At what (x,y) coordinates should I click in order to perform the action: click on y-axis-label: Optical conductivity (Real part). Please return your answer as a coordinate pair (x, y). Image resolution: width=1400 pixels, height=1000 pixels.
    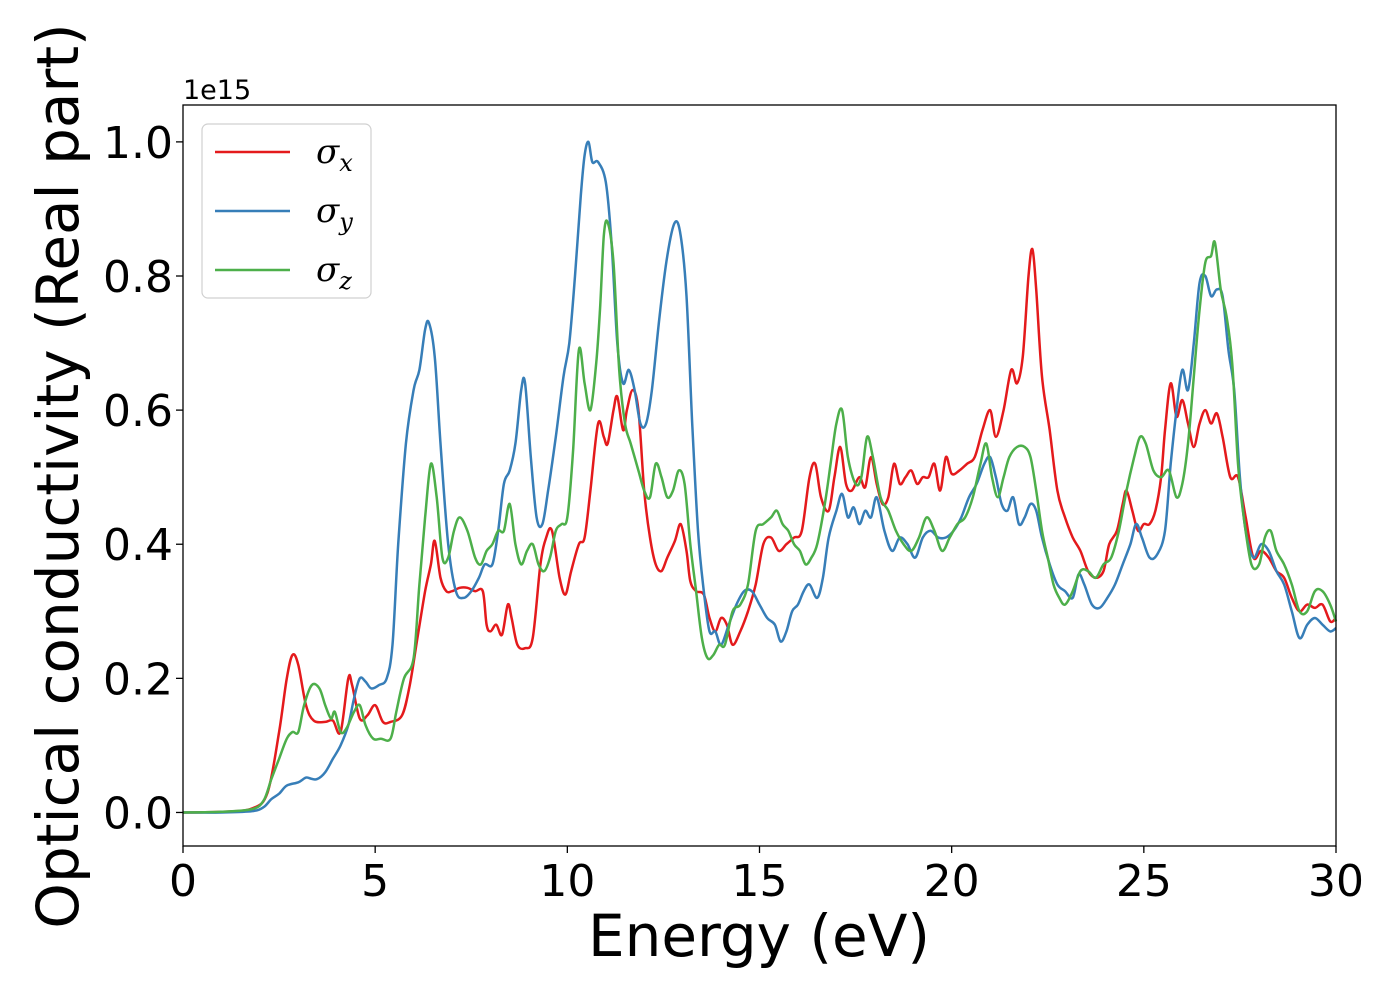
    Looking at the image, I should click on (58, 475).